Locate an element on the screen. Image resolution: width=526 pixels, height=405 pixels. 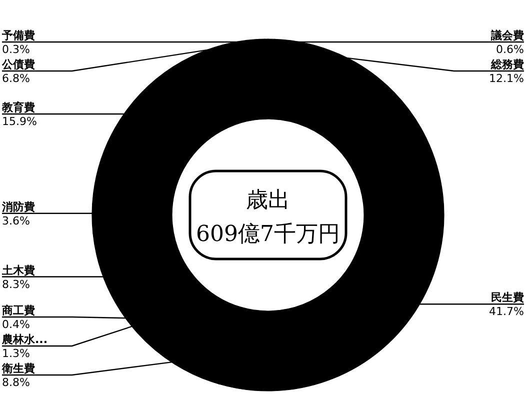
data-label: 0.6% is located at coordinates (510, 49).